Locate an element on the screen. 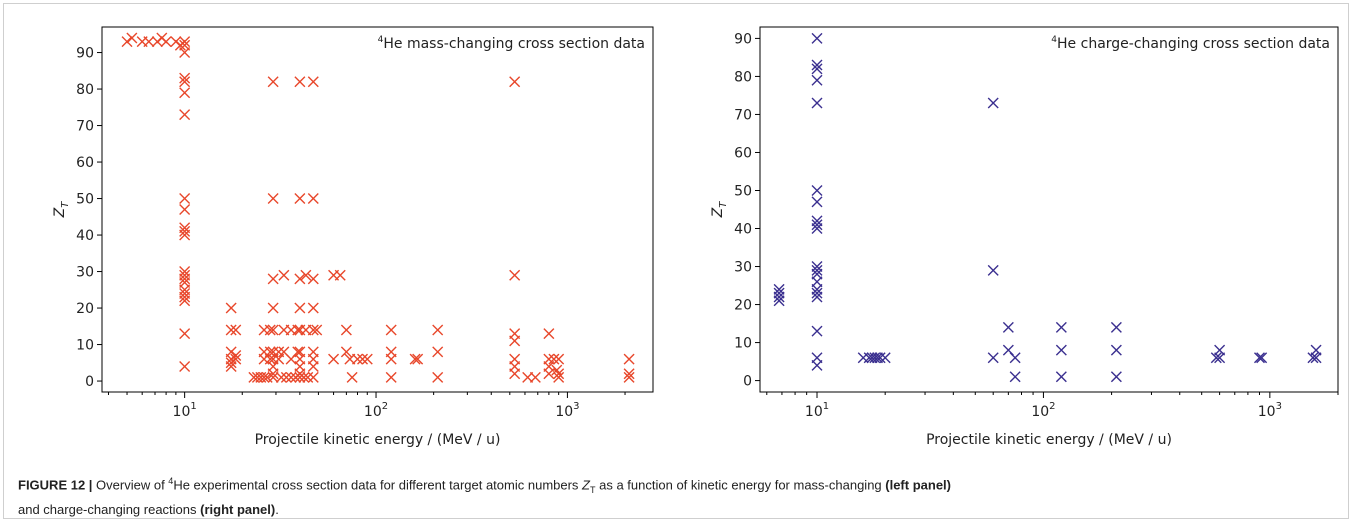 The image size is (1355, 525). caption-text: Overview of is located at coordinates (130, 485).